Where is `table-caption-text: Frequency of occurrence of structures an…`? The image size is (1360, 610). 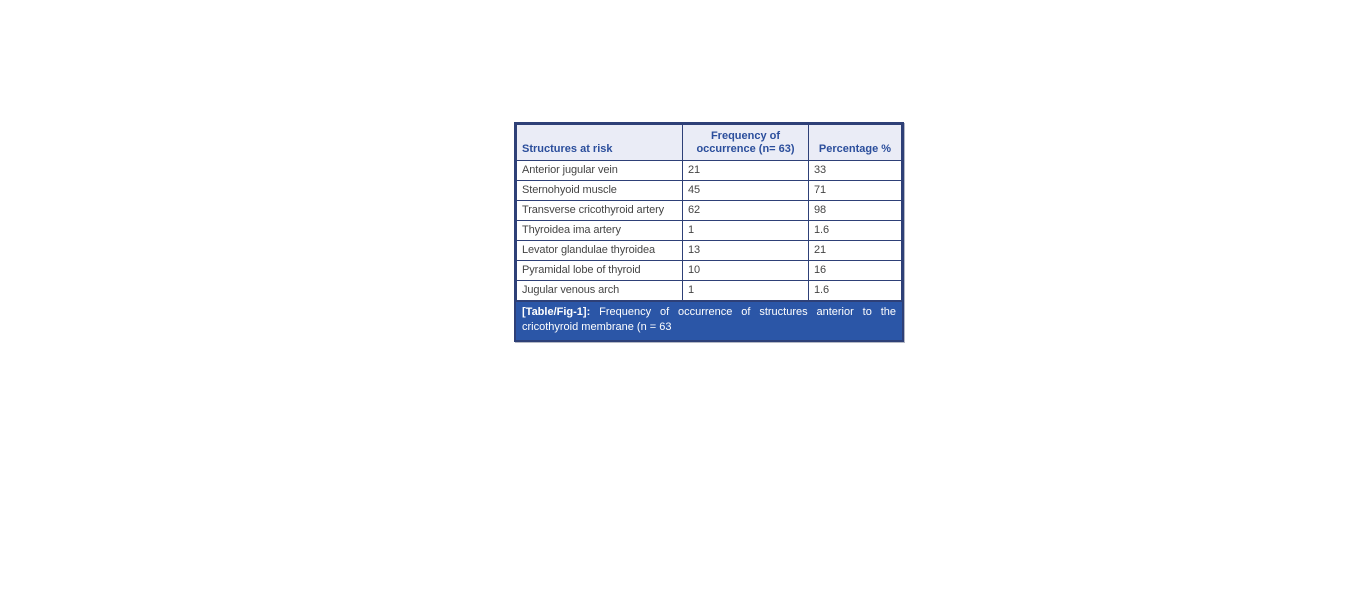 table-caption-text: Frequency of occurrence of structures an… is located at coordinates (709, 319).